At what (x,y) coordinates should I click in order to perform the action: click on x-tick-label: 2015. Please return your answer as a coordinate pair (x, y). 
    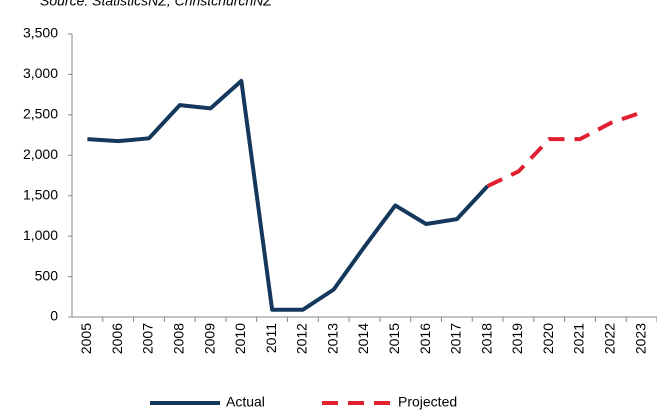
    Looking at the image, I should click on (394, 338).